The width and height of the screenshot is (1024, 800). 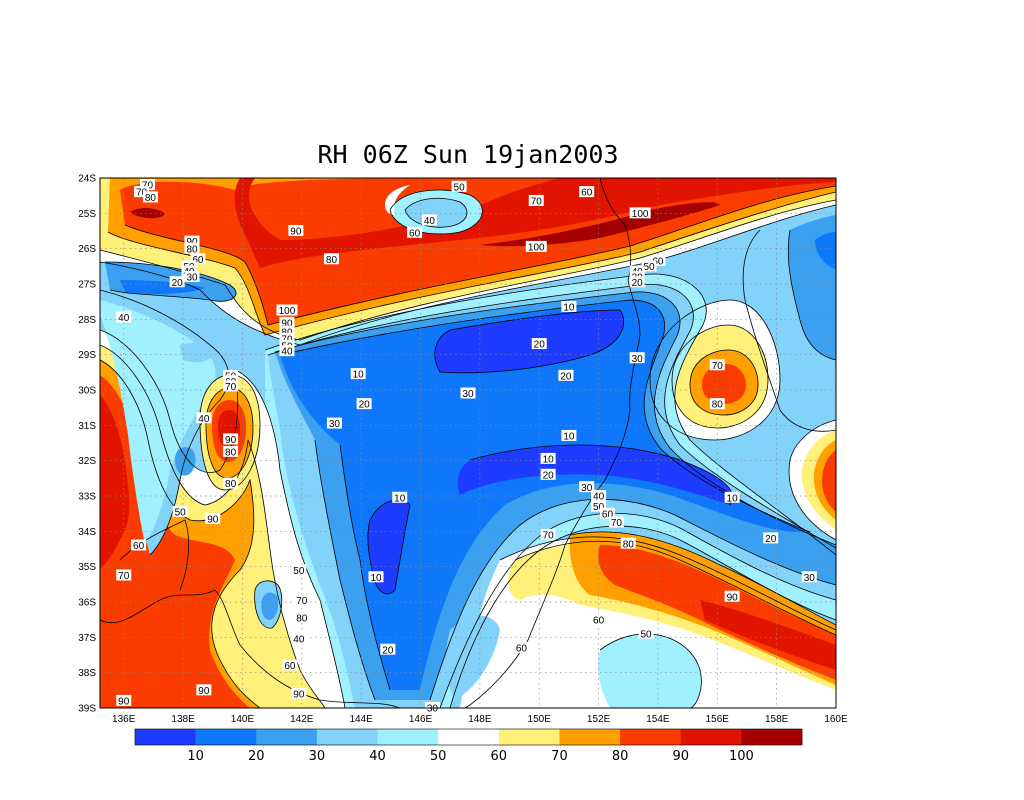 What do you see at coordinates (640, 213) in the screenshot?
I see `contour-label: 100` at bounding box center [640, 213].